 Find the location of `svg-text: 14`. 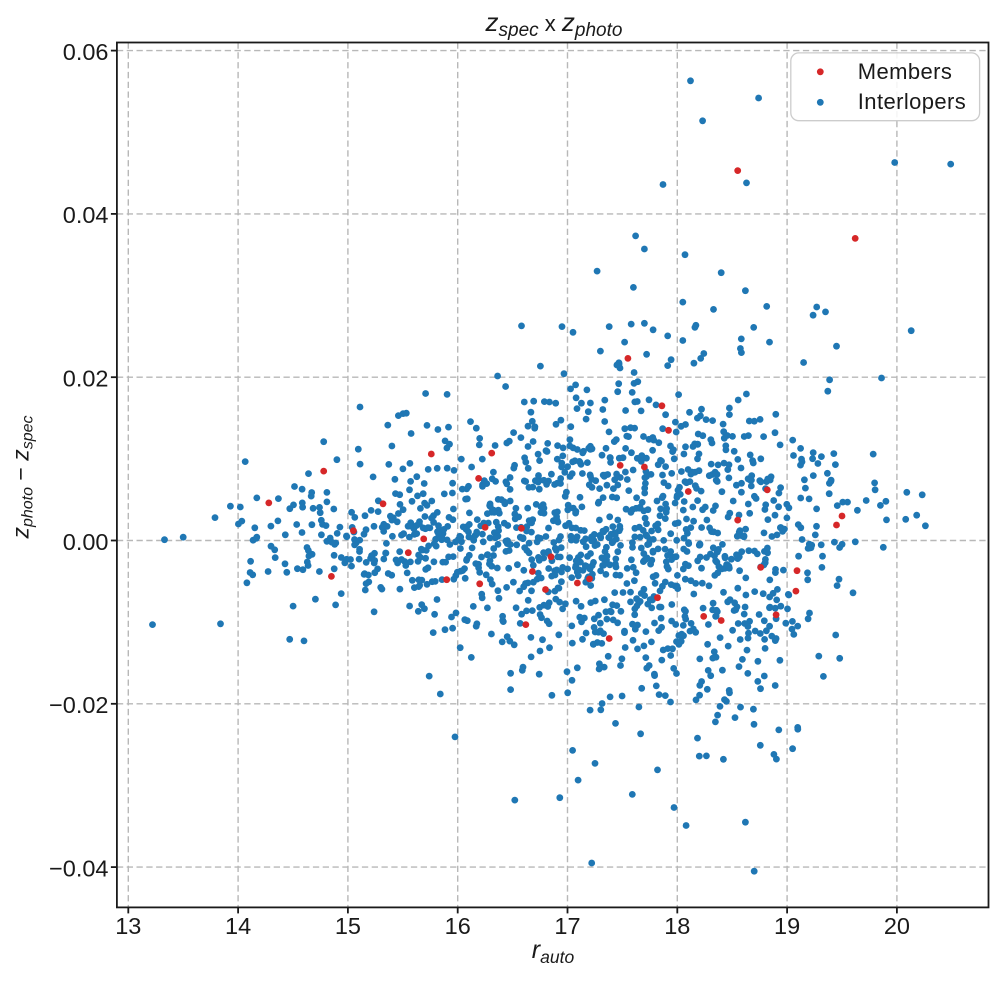

svg-text: 14 is located at coordinates (238, 926).